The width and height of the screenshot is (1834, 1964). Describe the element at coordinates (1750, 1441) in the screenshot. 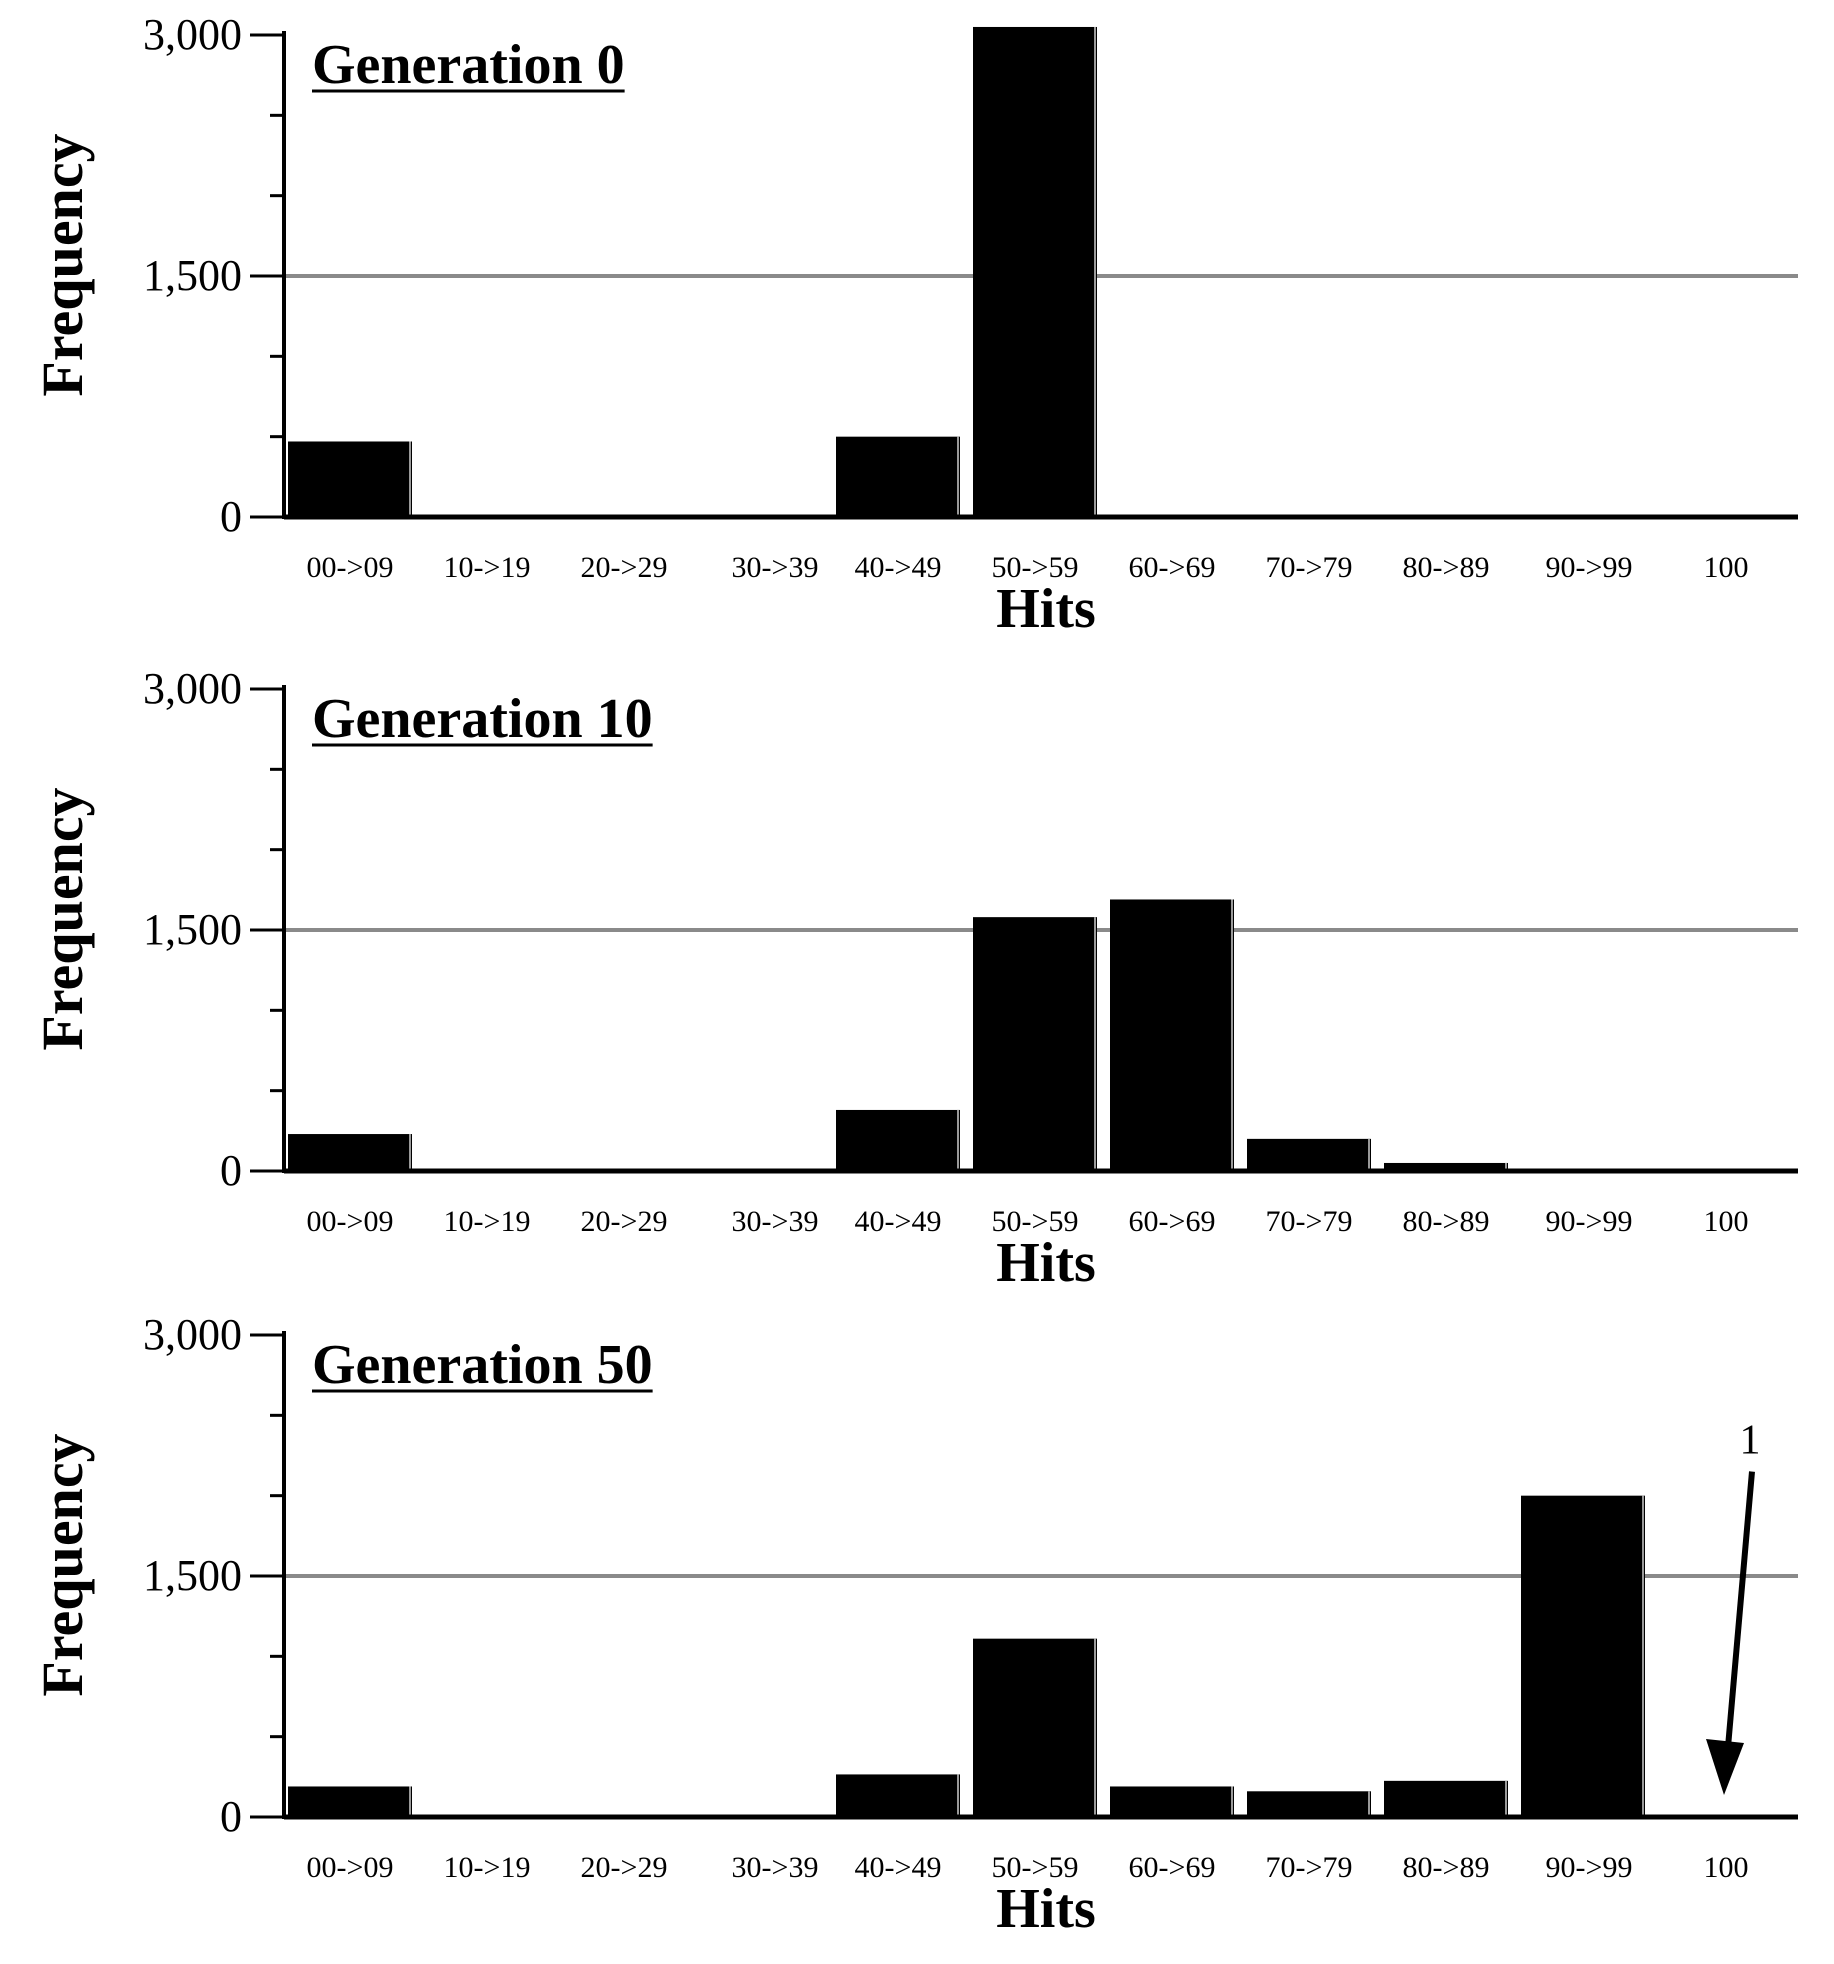

I see `annotation-label: 1` at that location.